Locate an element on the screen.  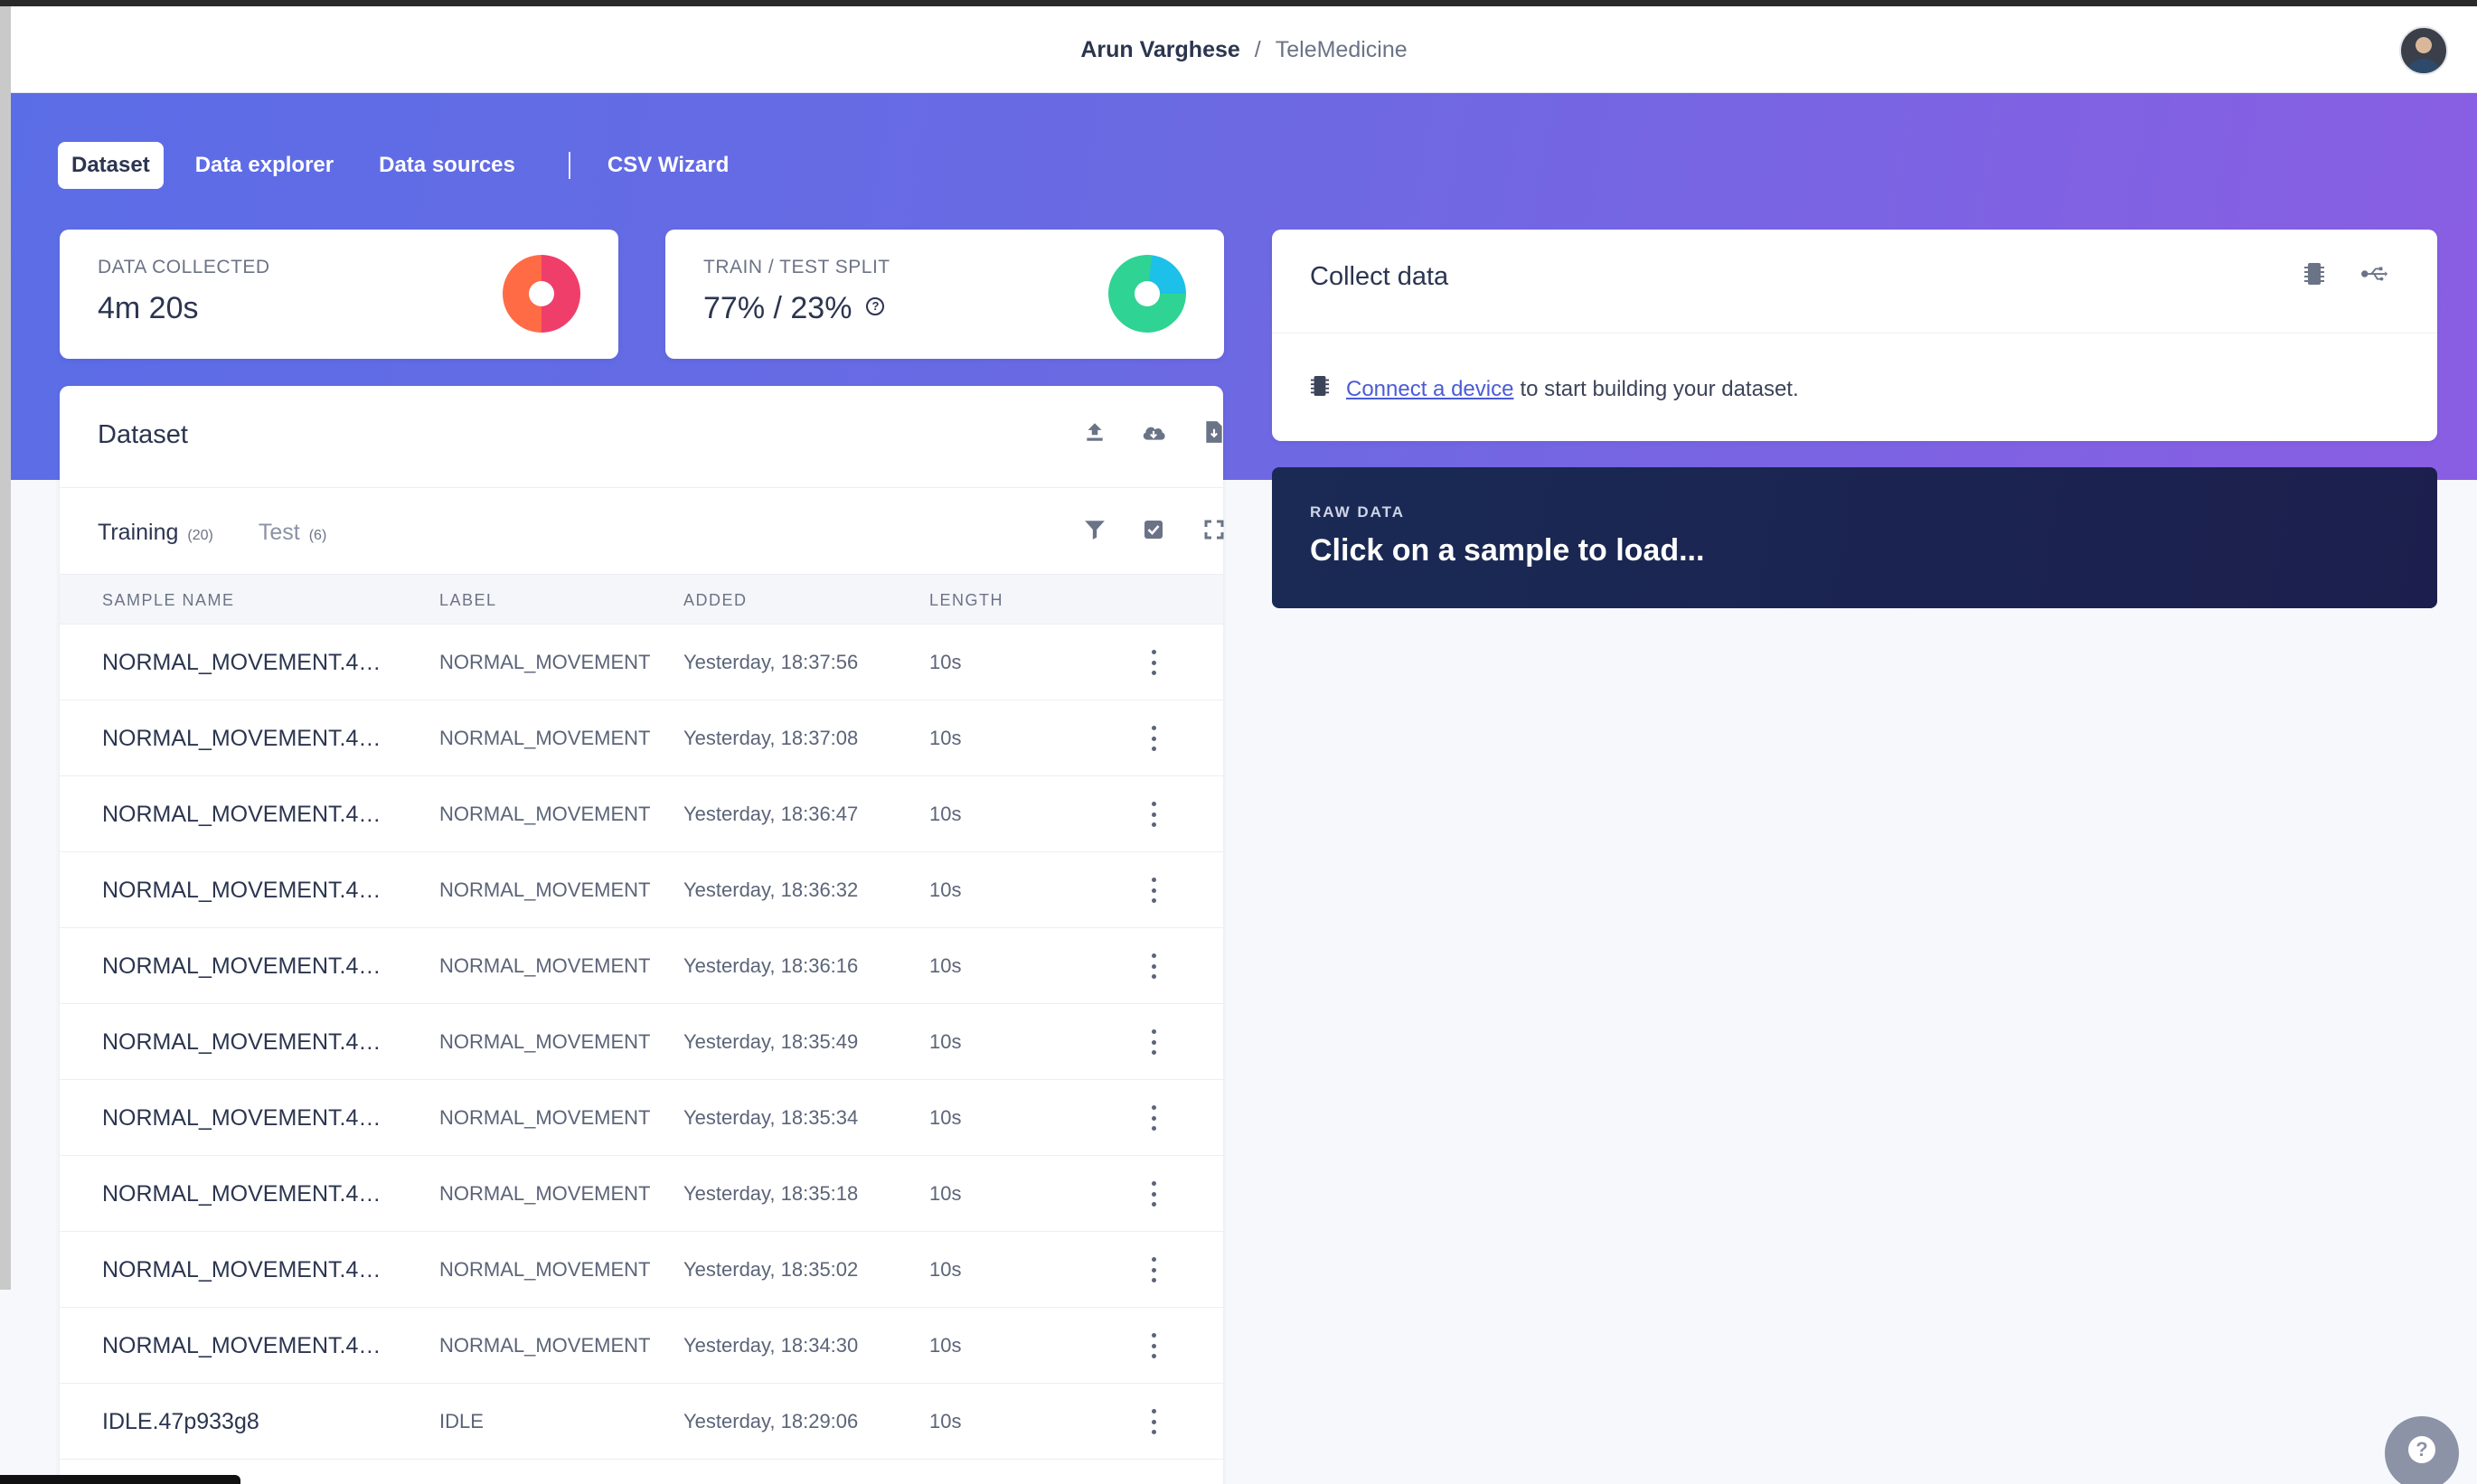
stat-value: 77% / 23%? is located at coordinates (794, 308).